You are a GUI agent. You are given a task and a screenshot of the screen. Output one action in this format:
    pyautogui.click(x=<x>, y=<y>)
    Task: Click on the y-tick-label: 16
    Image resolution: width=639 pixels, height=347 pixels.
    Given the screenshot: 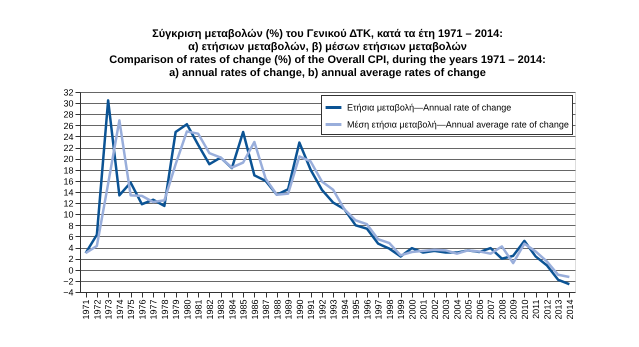 What is the action you would take?
    pyautogui.click(x=68, y=181)
    